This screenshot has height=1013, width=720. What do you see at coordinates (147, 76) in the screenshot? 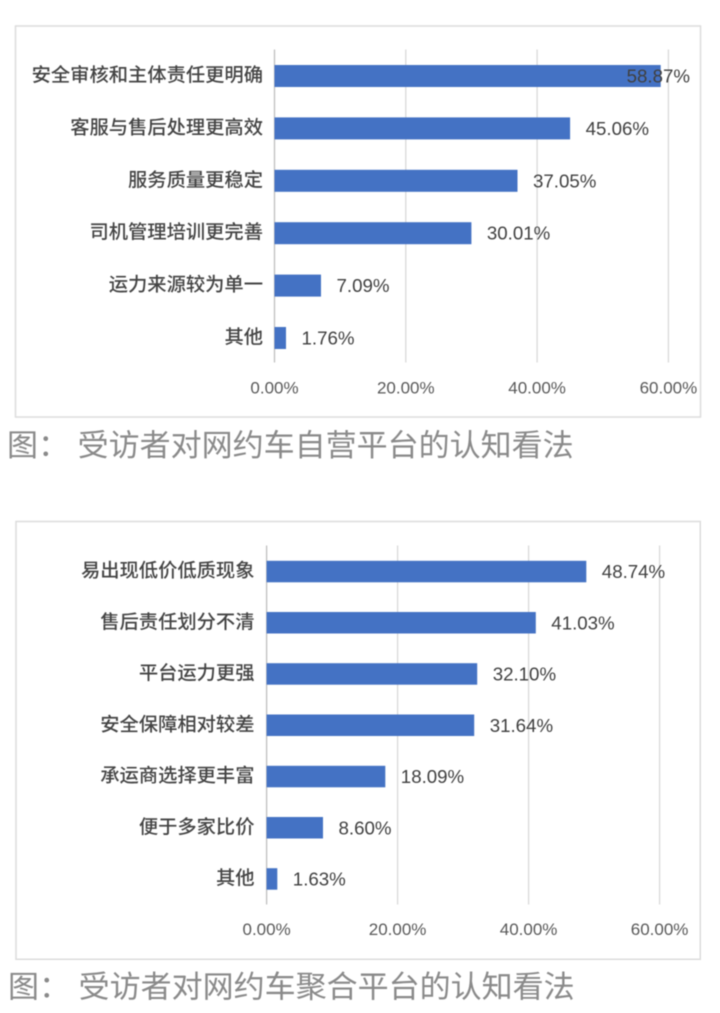
I see `svg-text: 安全审核和主体责任更明确` at bounding box center [147, 76].